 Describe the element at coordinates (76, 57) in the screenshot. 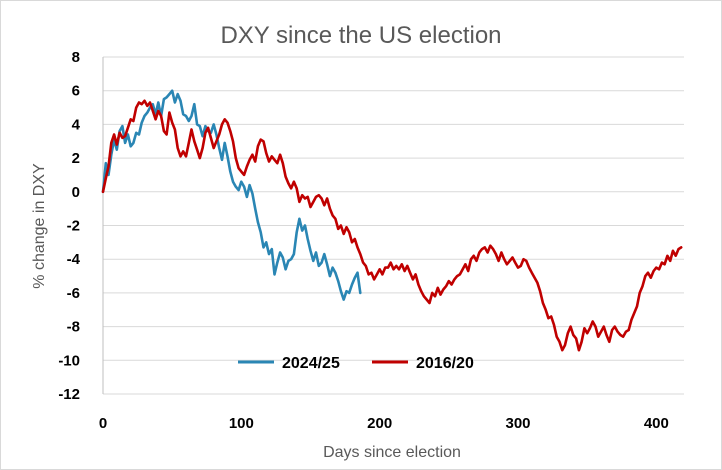

I see `y-tick-label: 8` at that location.